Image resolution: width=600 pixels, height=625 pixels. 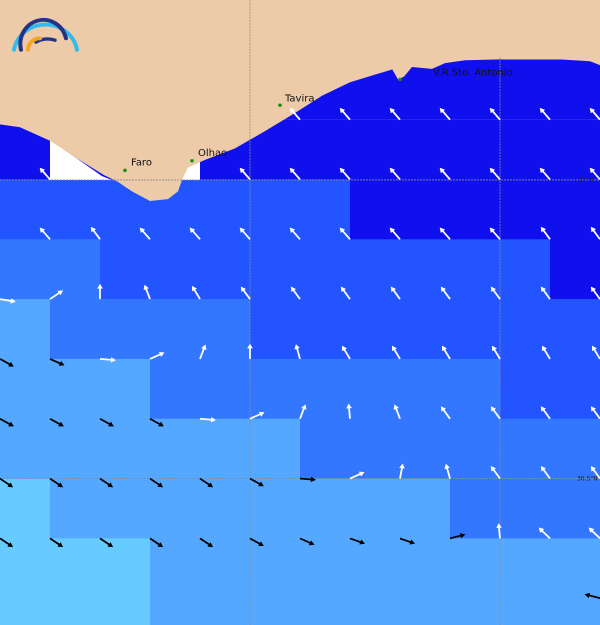 What do you see at coordinates (587, 480) in the screenshot?
I see `lat-label-36-5: 36.5°N` at bounding box center [587, 480].